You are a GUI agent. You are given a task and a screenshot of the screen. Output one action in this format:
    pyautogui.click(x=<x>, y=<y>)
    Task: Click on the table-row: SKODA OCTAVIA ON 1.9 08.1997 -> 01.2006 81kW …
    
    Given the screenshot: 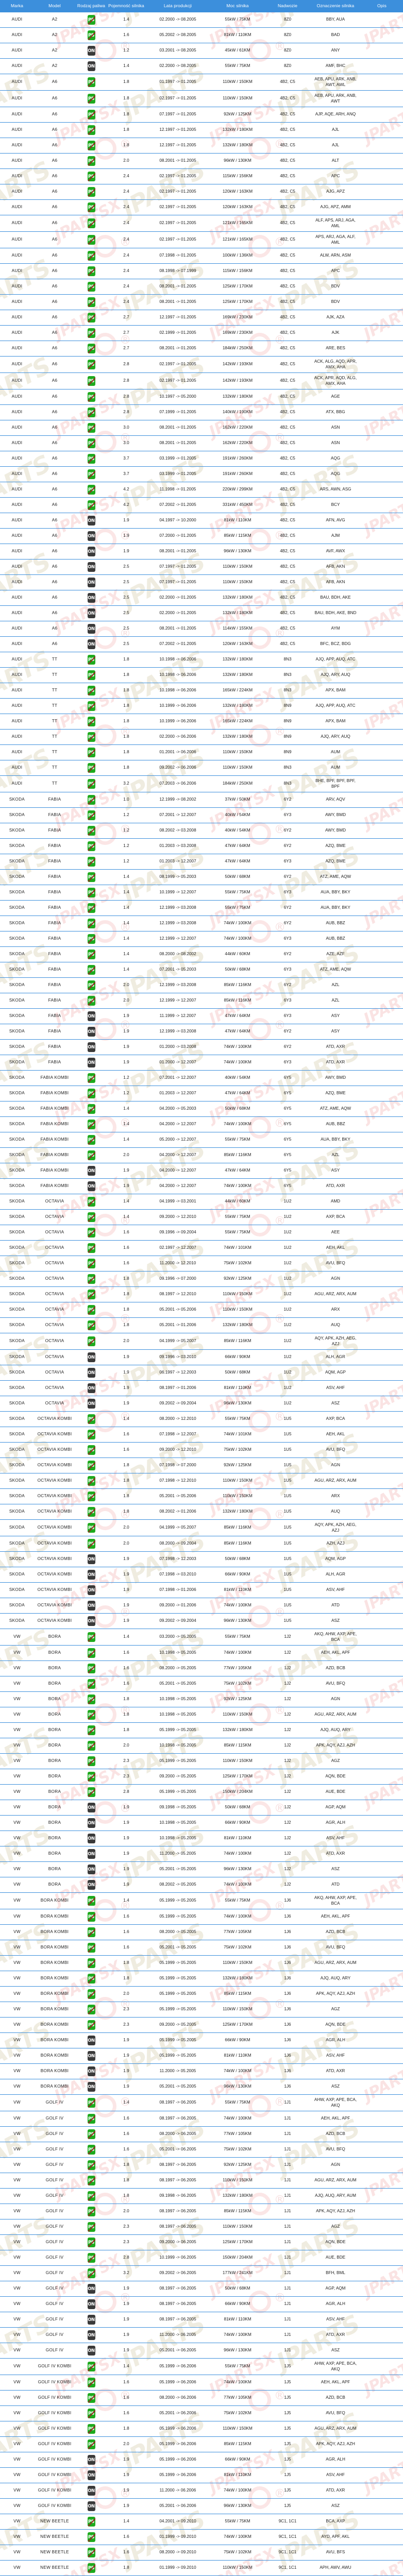 What is the action you would take?
    pyautogui.click(x=202, y=1388)
    